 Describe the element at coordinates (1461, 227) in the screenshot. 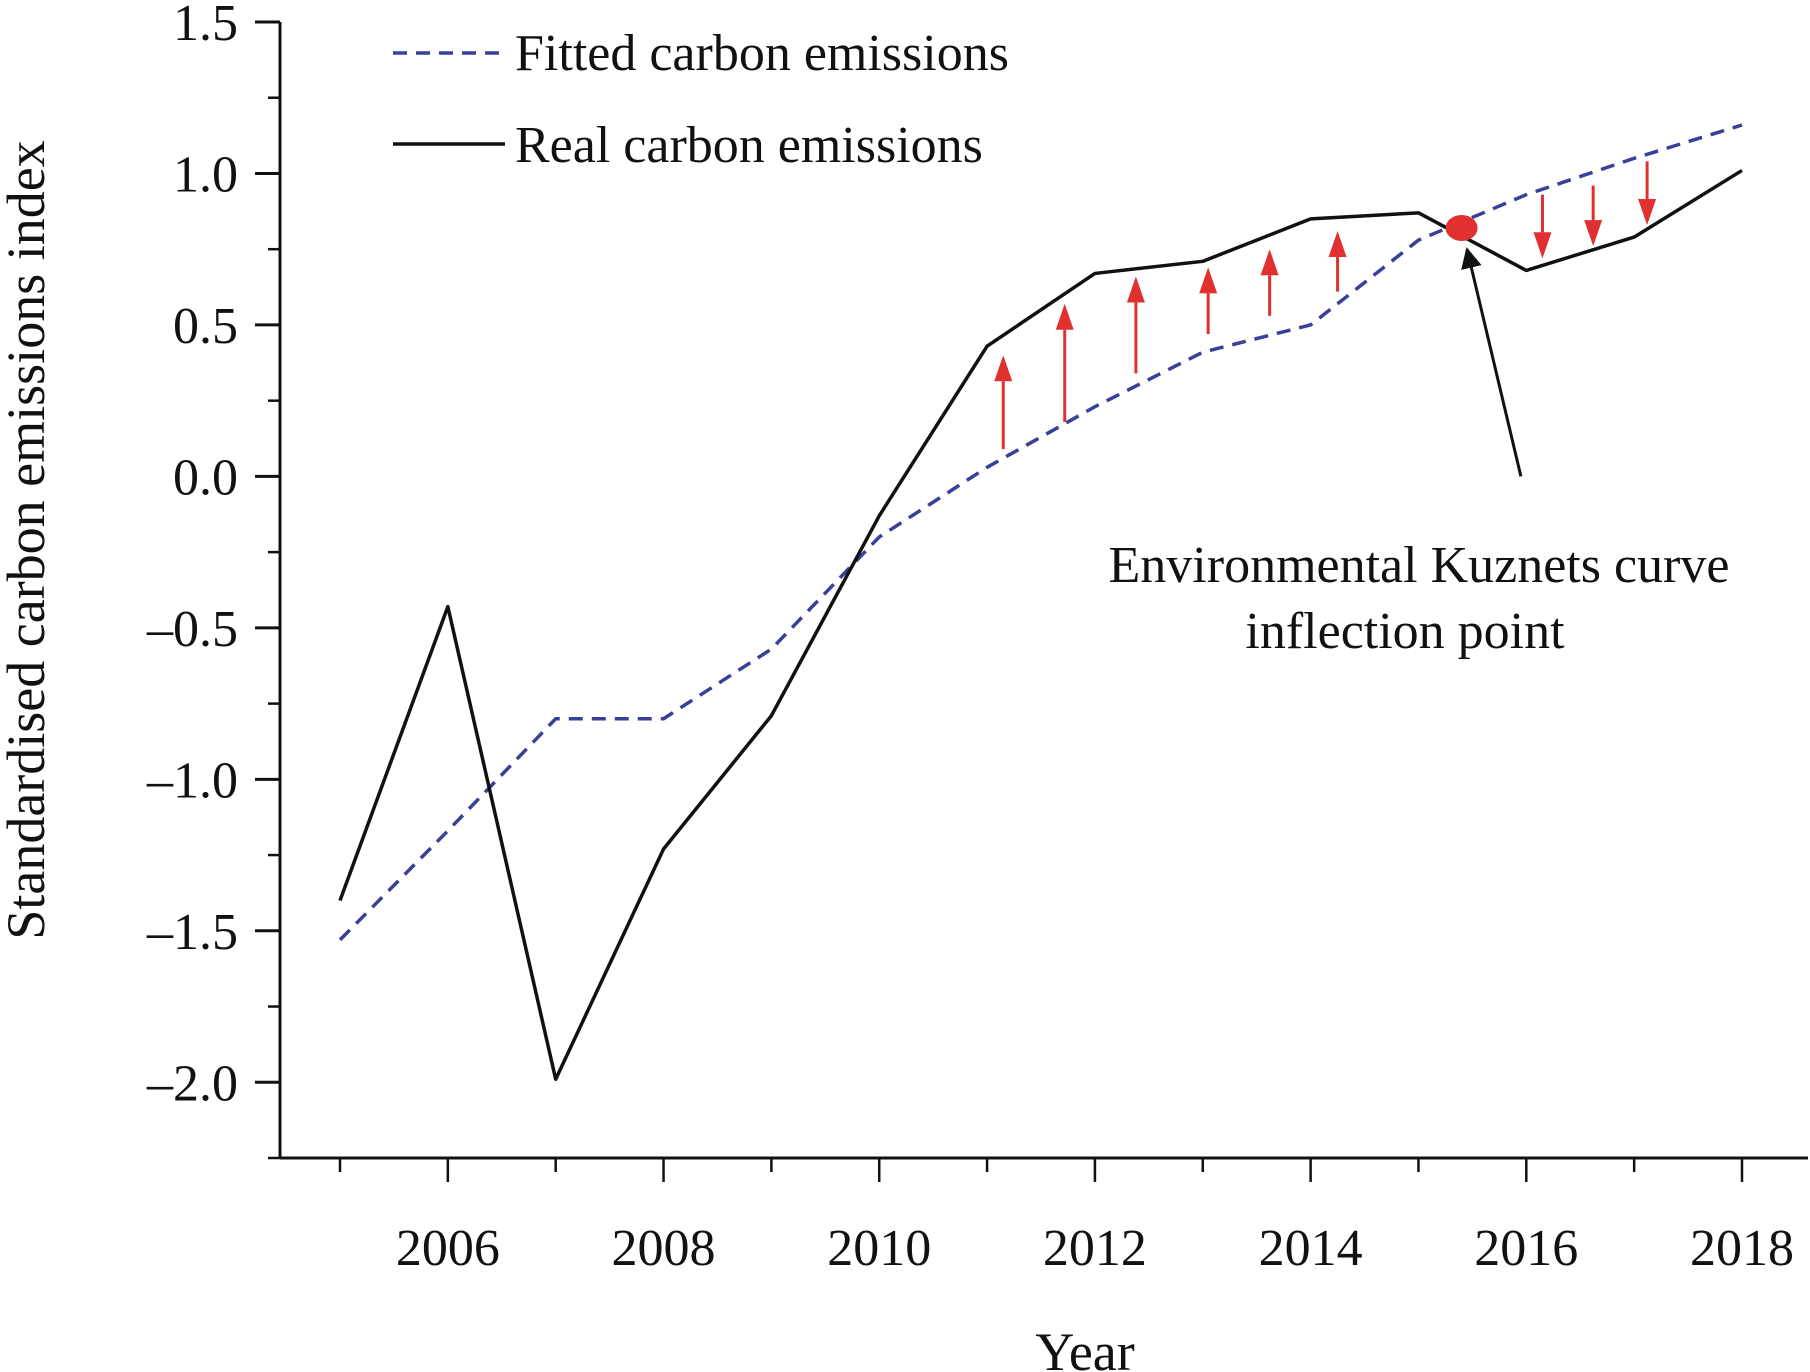

I see `inflection-point-marker` at that location.